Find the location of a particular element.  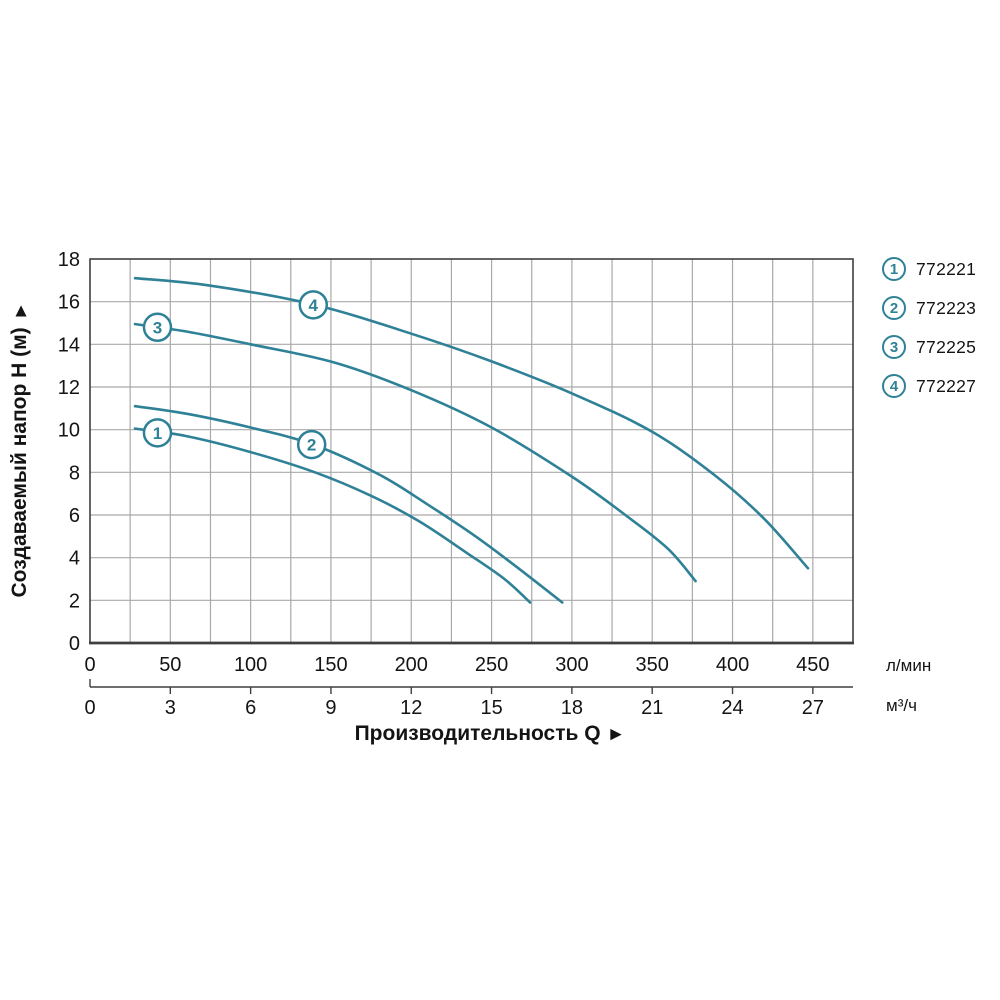

curve-badge-3: 3 is located at coordinates (157, 327).